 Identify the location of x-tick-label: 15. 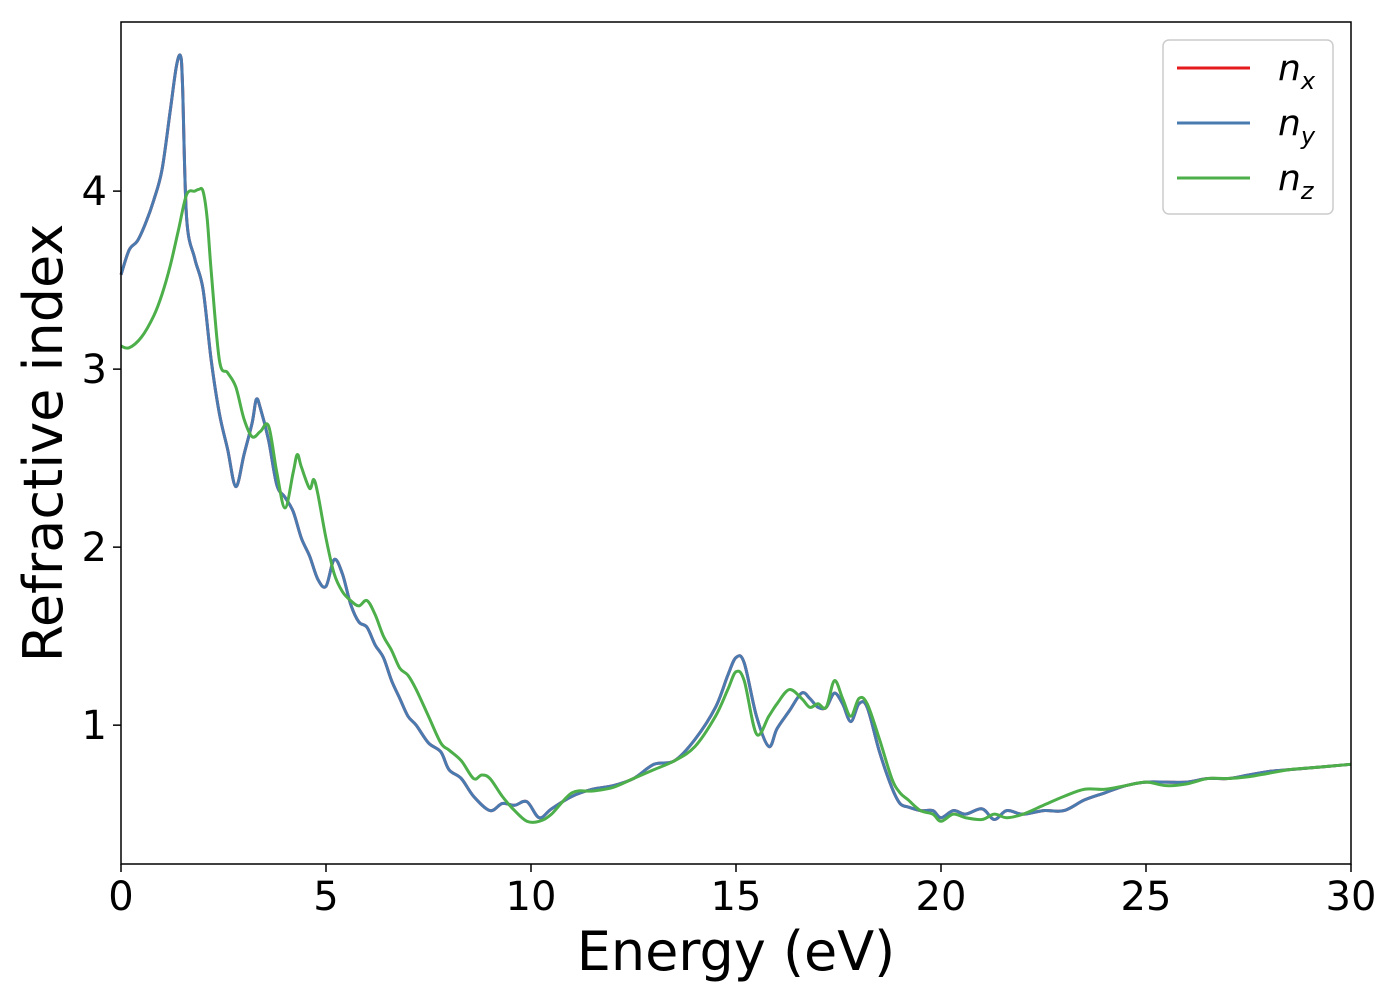
(736, 897).